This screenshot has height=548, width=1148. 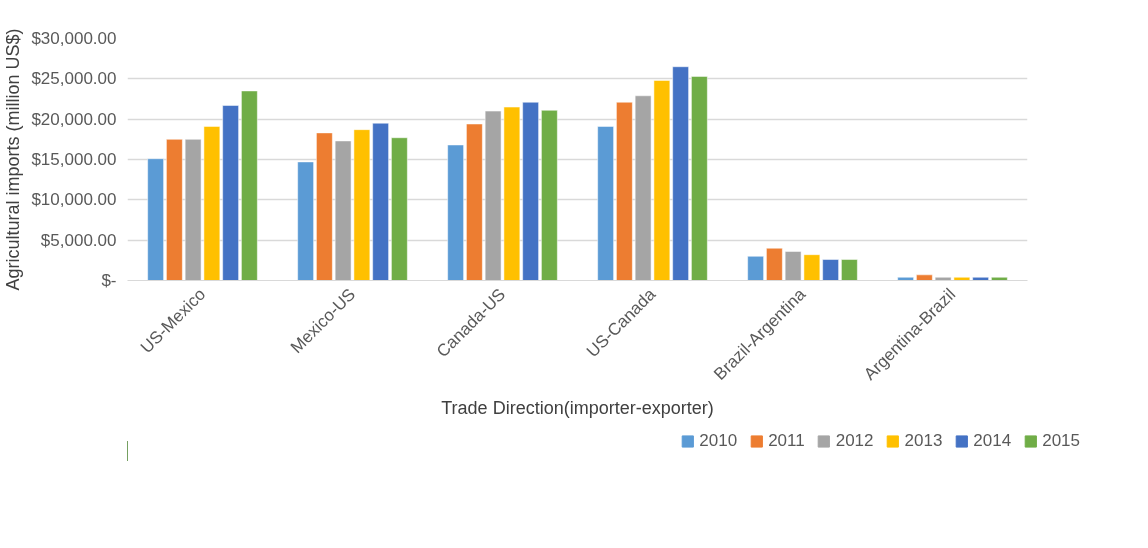 What do you see at coordinates (718, 441) in the screenshot?
I see `legend-label: 2010` at bounding box center [718, 441].